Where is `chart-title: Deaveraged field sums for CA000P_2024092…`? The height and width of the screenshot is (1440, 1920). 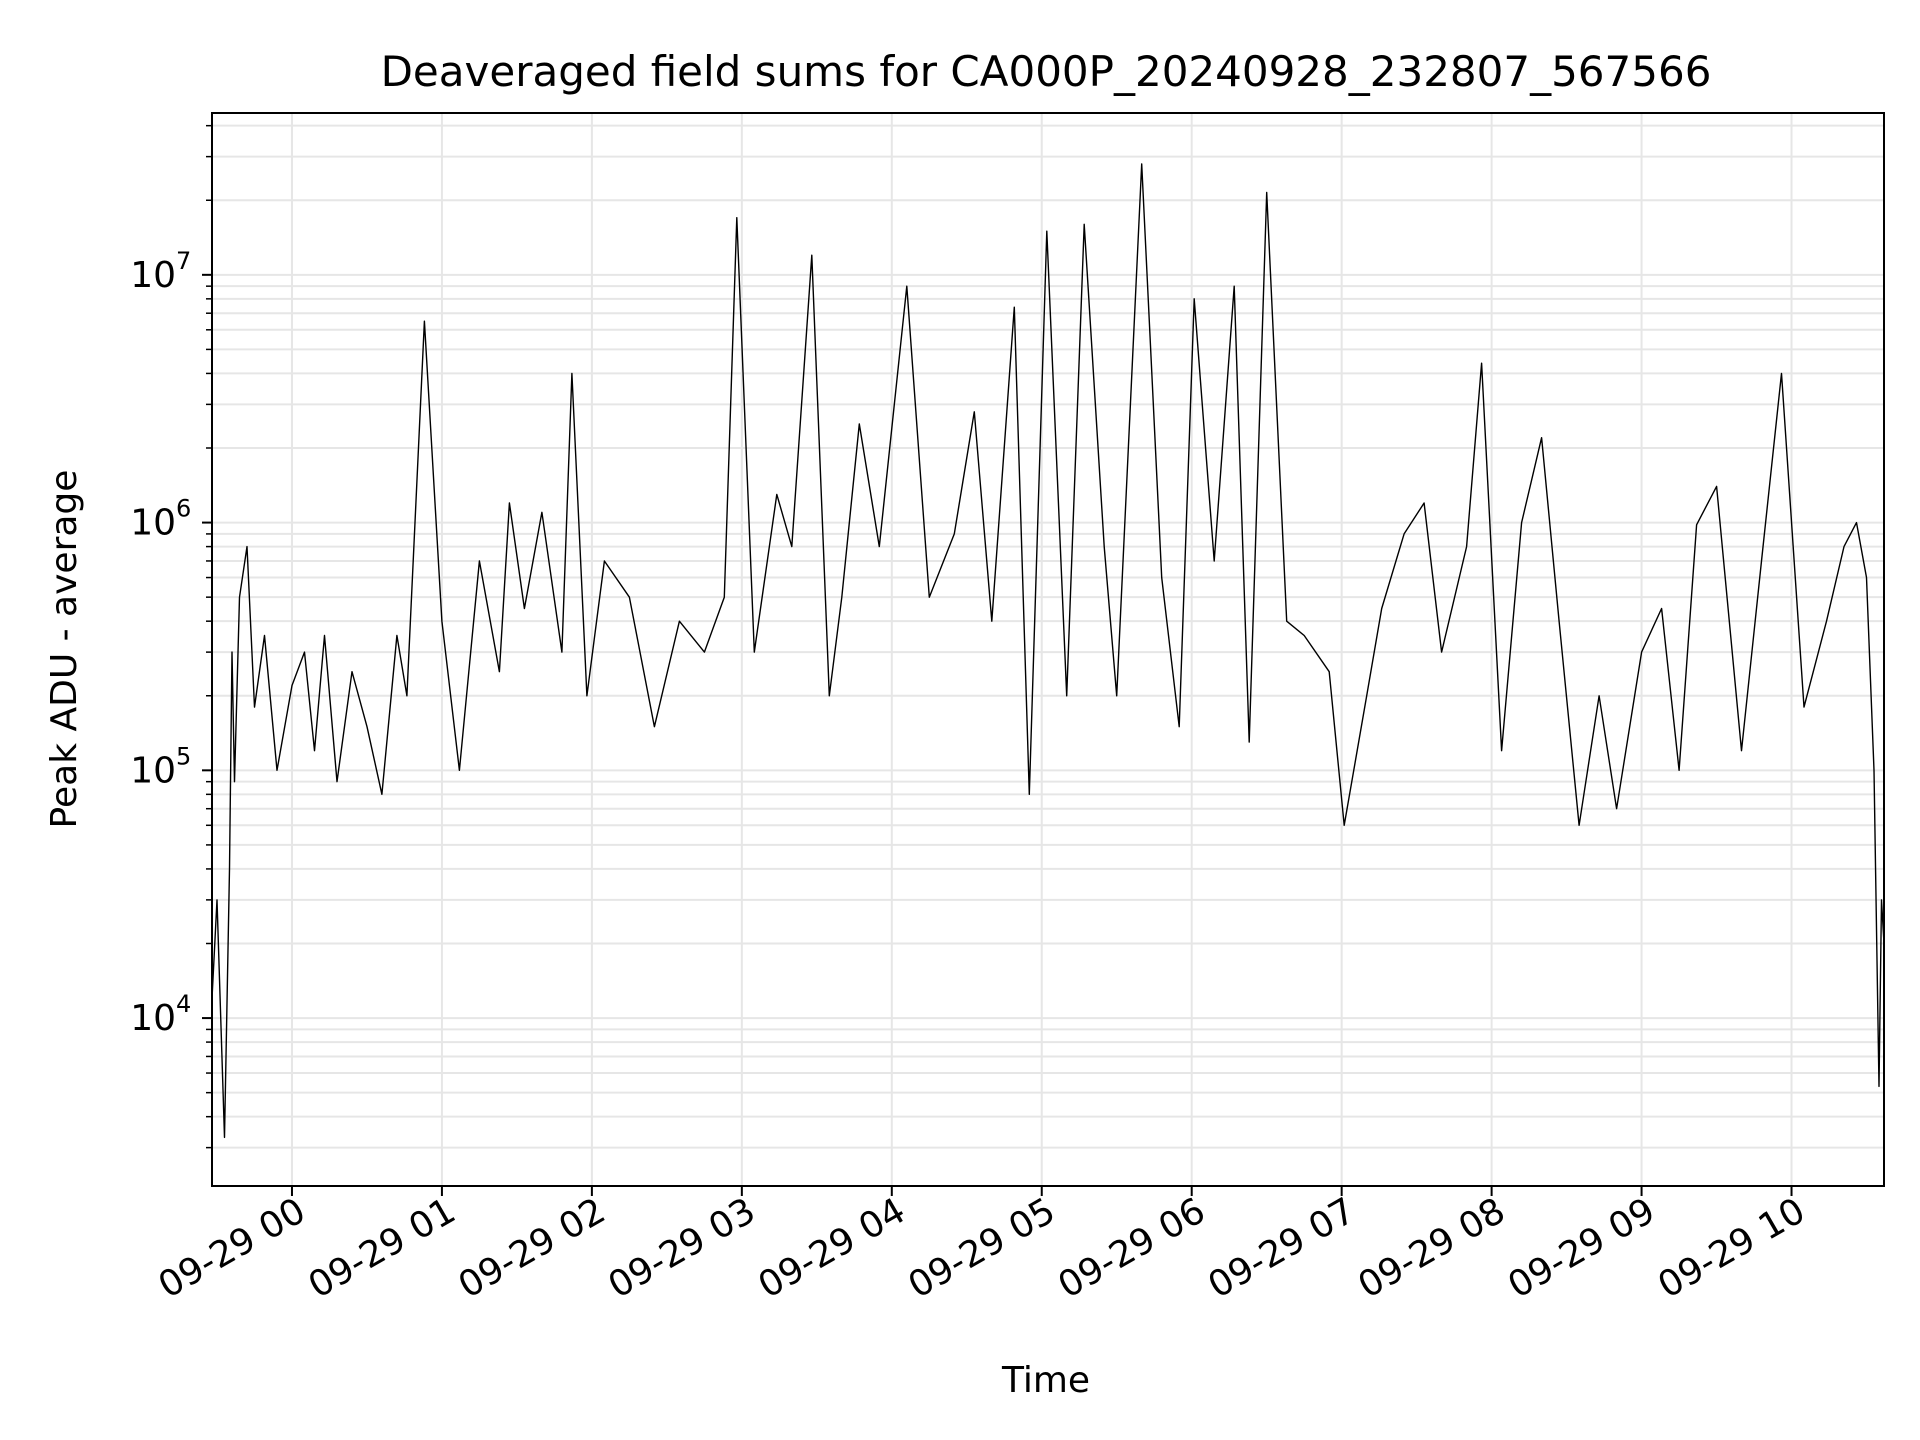 chart-title: Deaveraged field sums for CA000P_2024092… is located at coordinates (1046, 71).